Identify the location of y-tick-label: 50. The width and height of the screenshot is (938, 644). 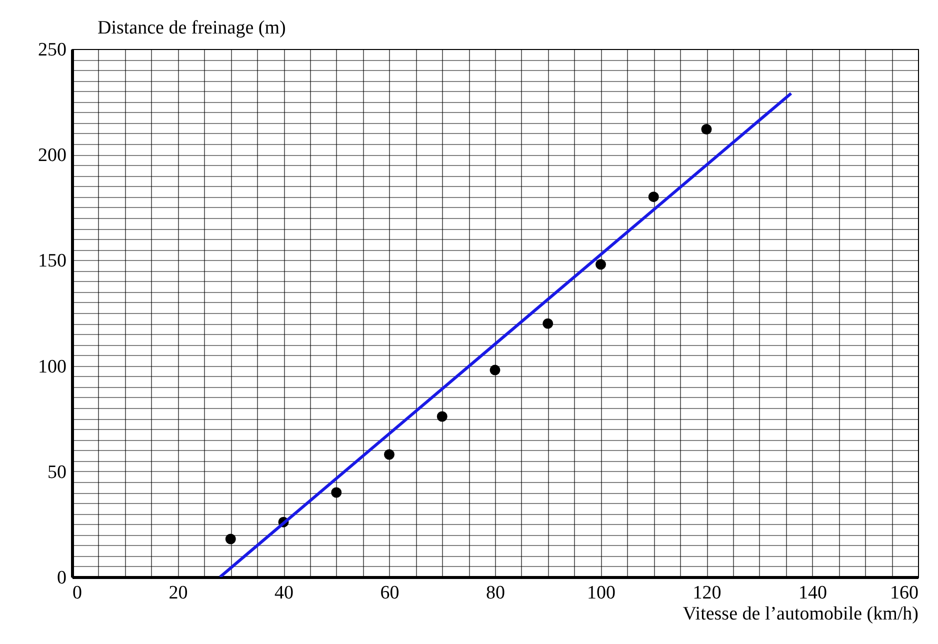
(57, 472).